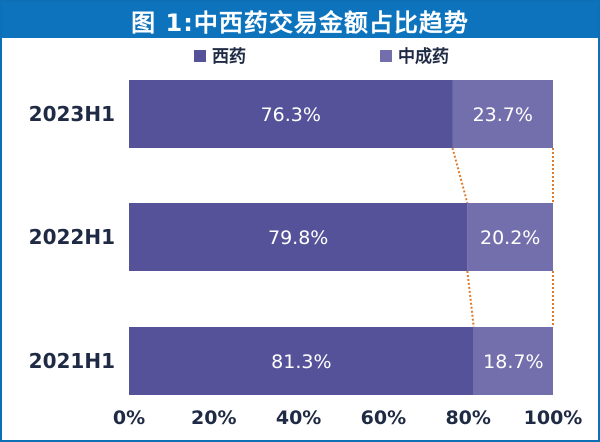 The image size is (600, 442). I want to click on x-tick-label: 20%, so click(213, 418).